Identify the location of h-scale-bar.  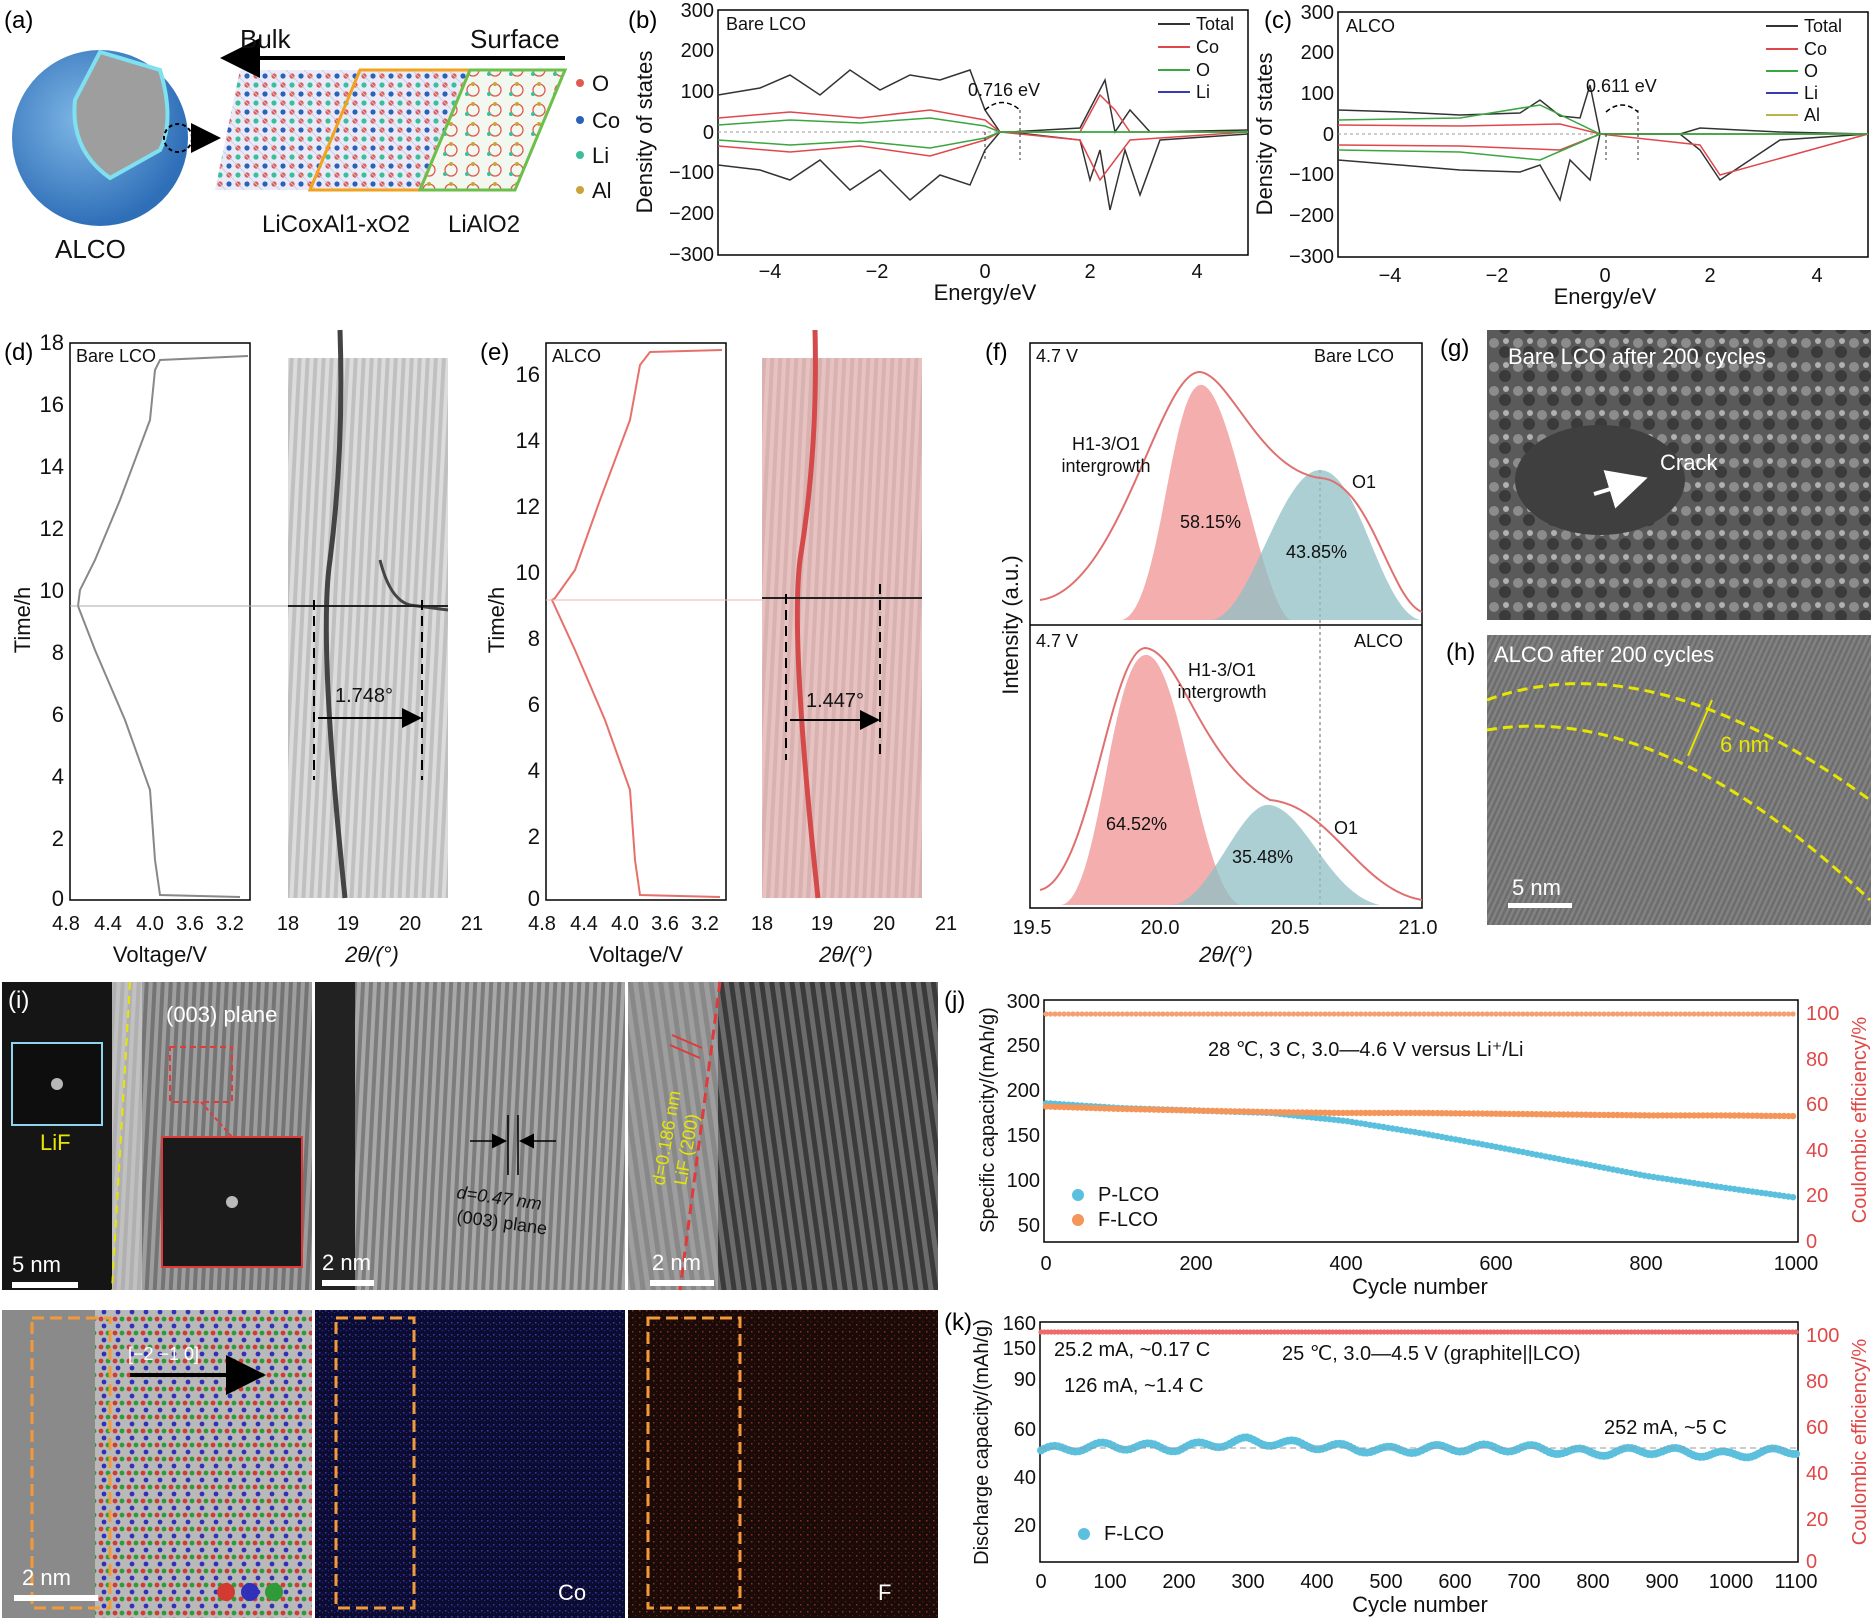
(1540, 905).